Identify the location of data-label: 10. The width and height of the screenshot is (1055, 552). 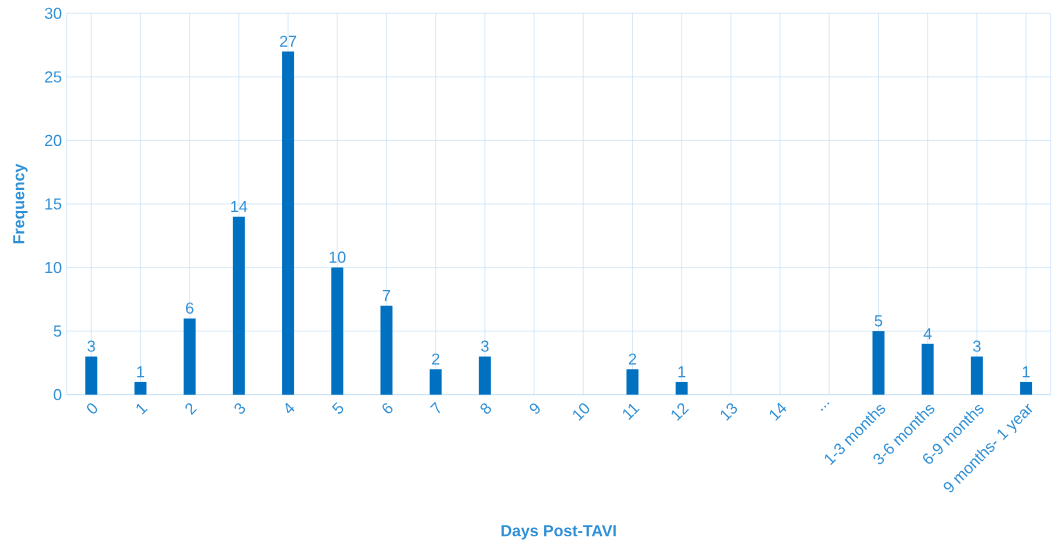
(337, 257).